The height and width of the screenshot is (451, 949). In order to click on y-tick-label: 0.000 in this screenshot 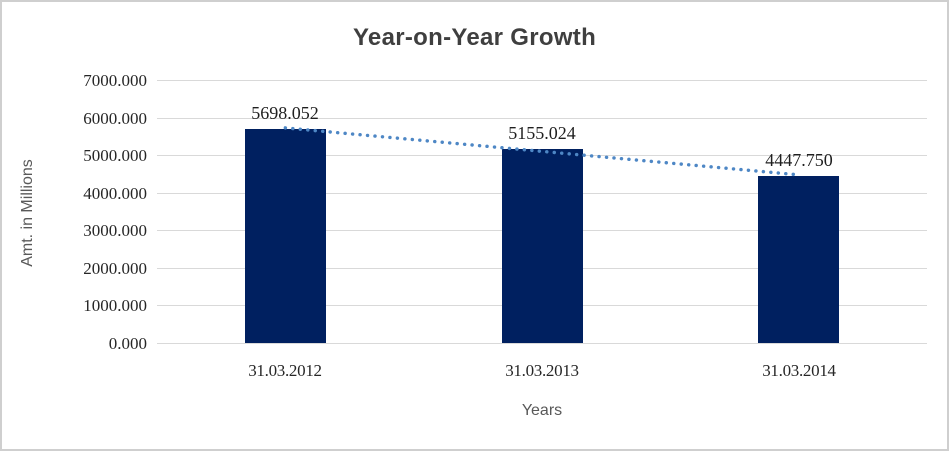, I will do `click(127, 343)`.